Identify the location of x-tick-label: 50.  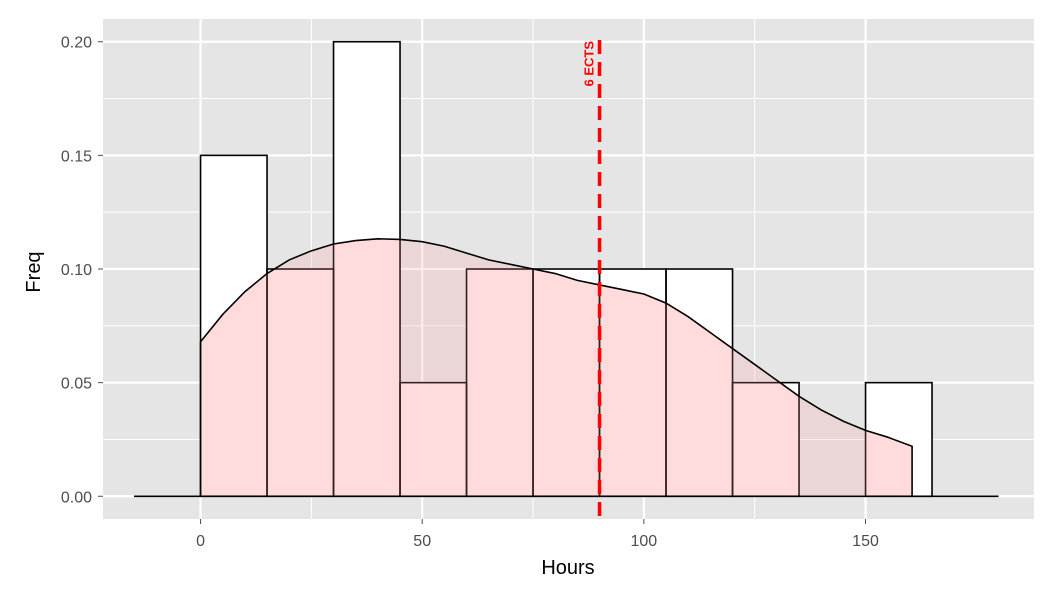
(422, 541).